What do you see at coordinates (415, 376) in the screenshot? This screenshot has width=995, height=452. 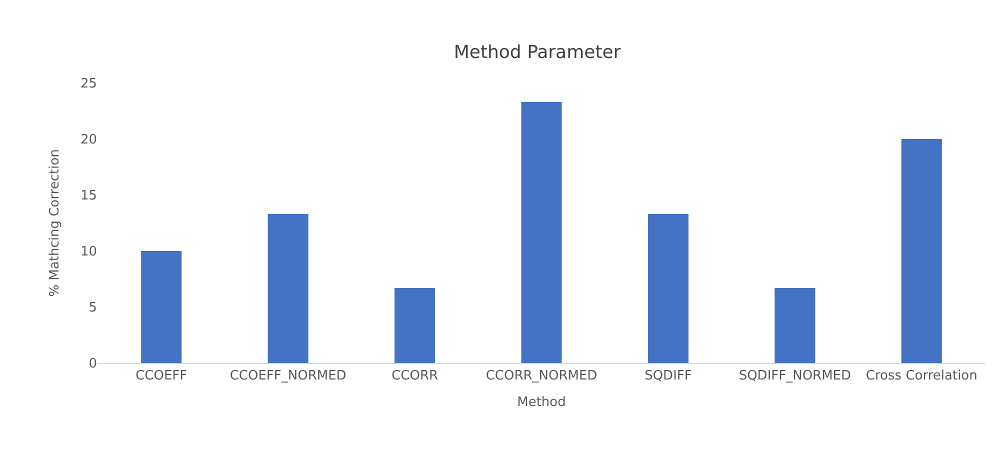 I see `x-tick-label: CCORR` at bounding box center [415, 376].